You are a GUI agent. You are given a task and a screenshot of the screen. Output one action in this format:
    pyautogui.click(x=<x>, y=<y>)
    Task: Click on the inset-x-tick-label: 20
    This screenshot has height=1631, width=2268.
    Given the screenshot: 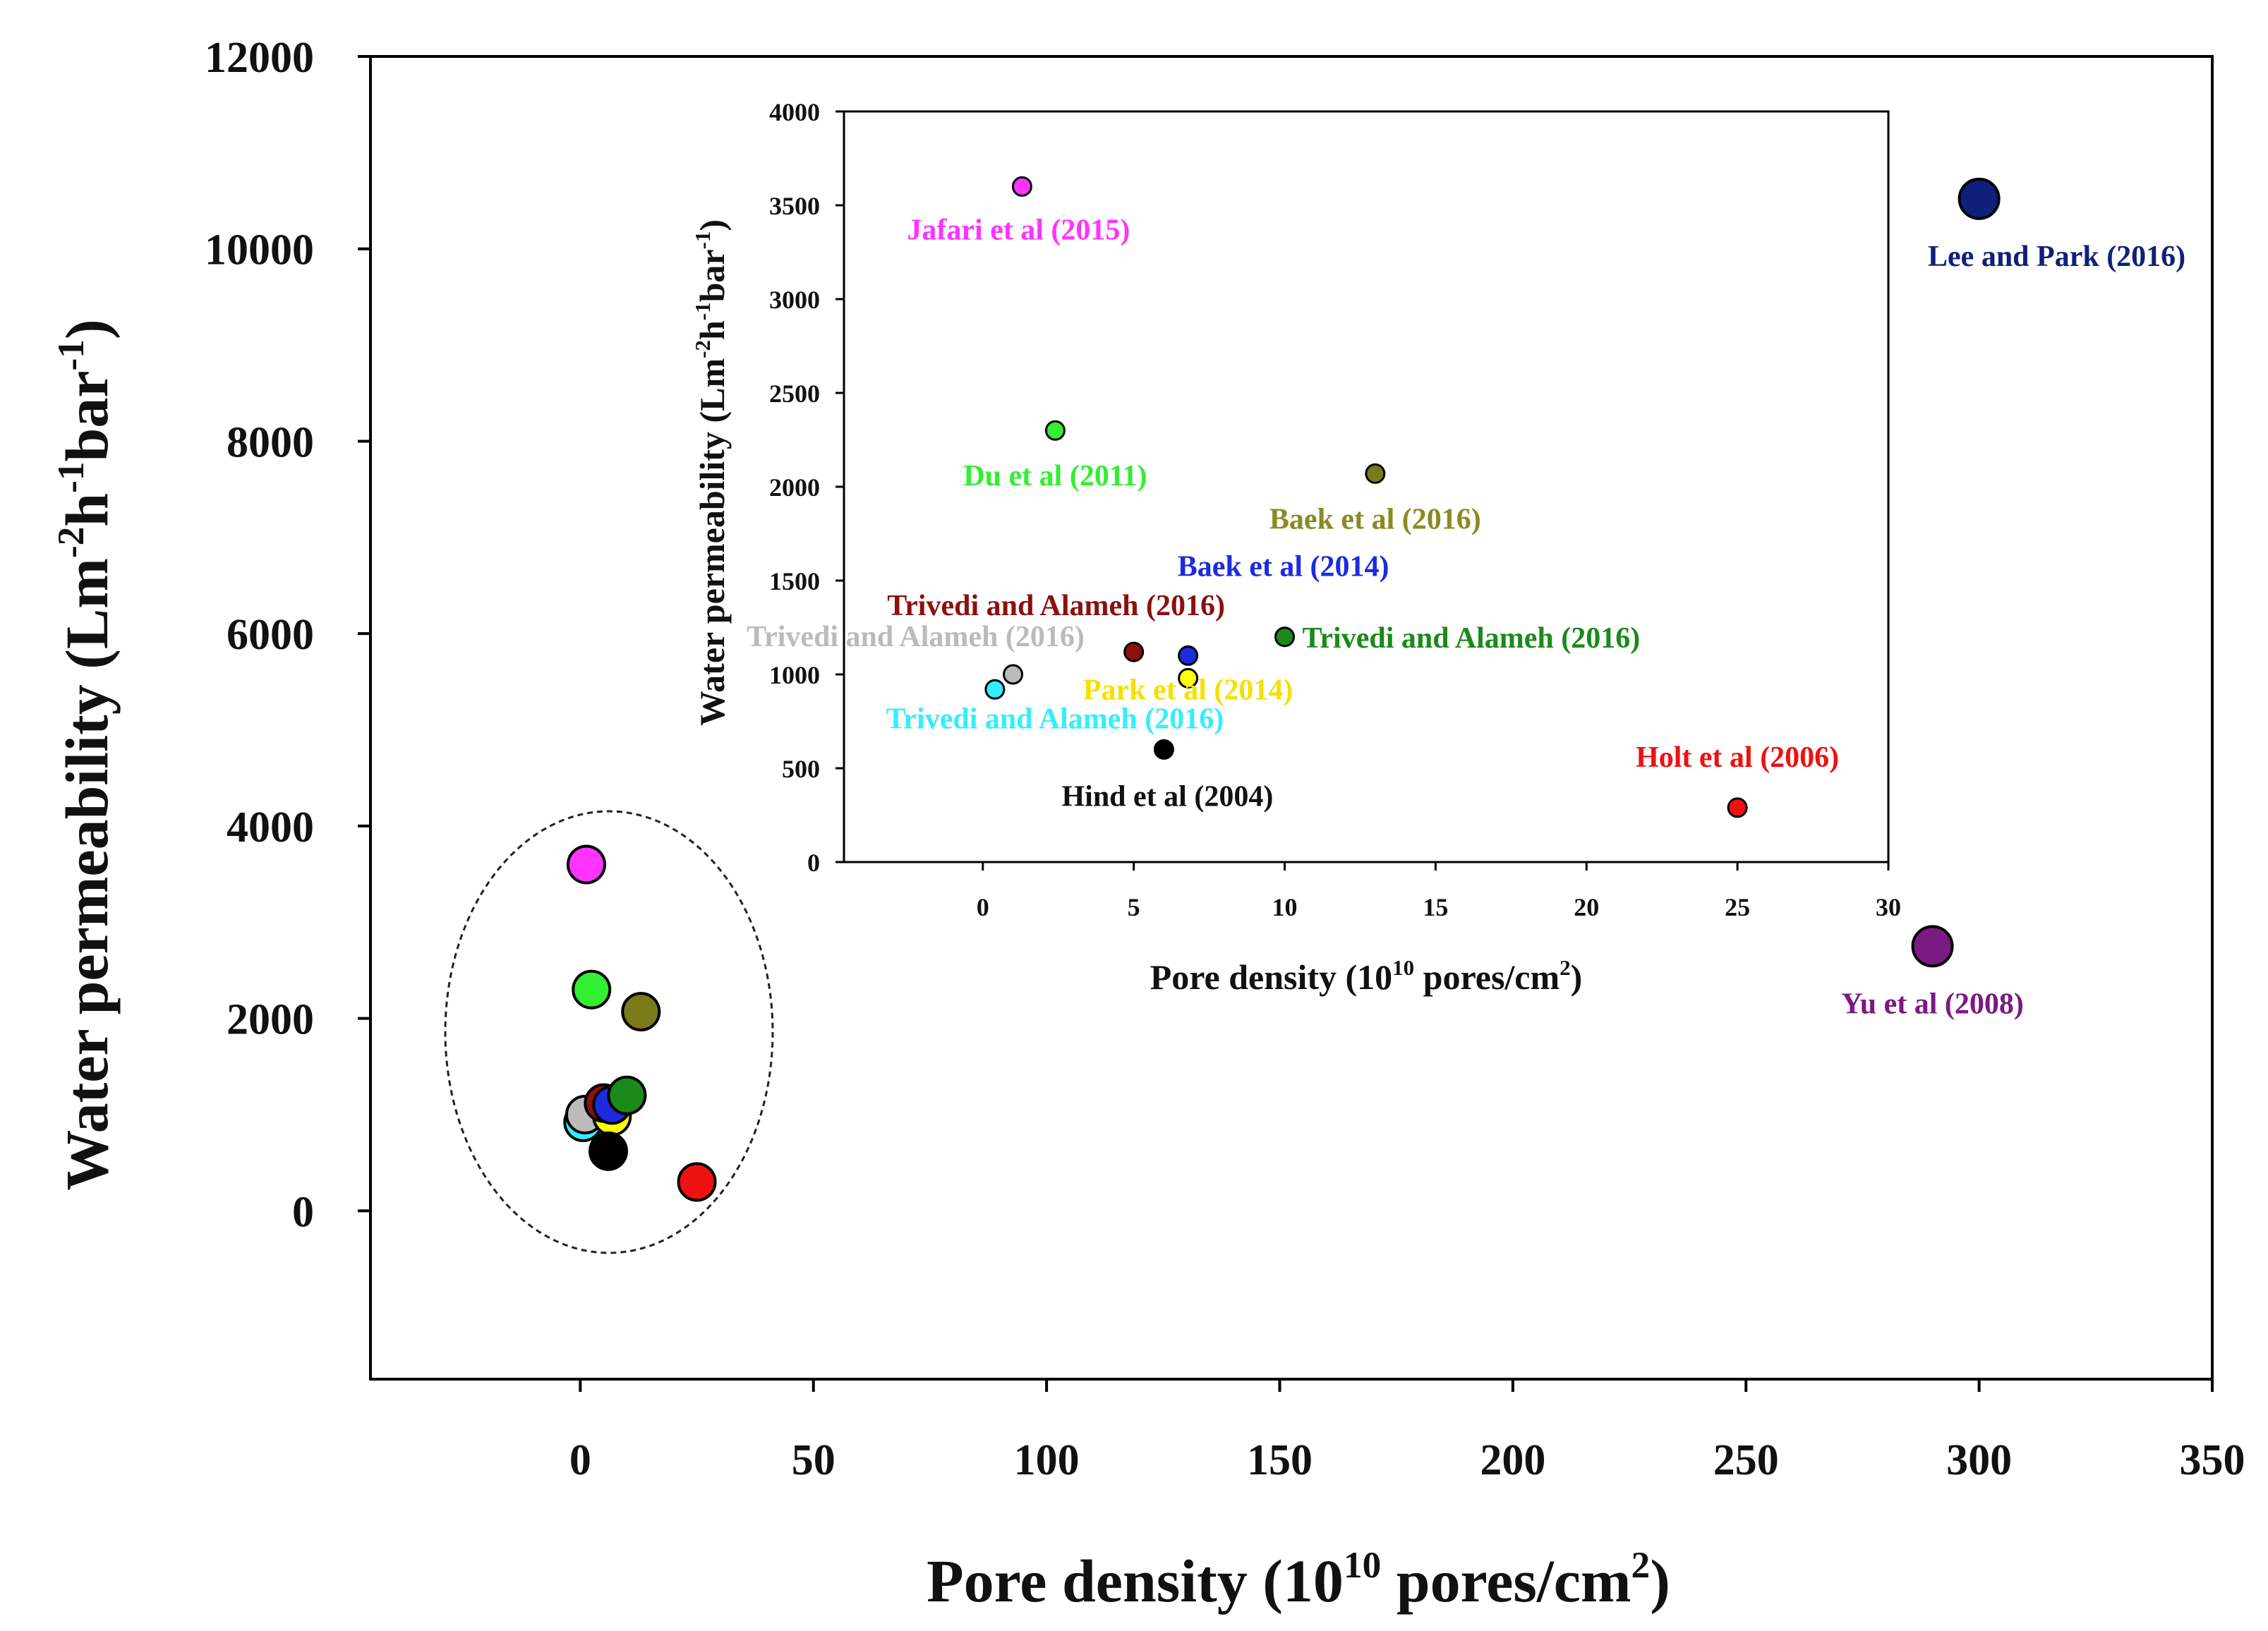 What is the action you would take?
    pyautogui.click(x=1586, y=907)
    